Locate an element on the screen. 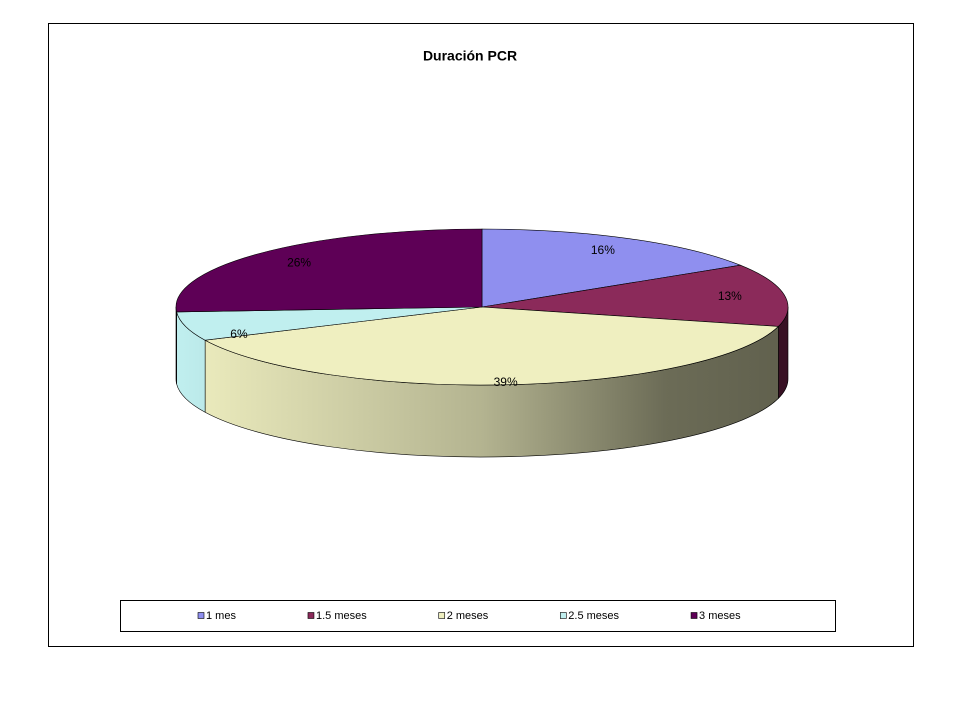  legend-box is located at coordinates (478, 616).